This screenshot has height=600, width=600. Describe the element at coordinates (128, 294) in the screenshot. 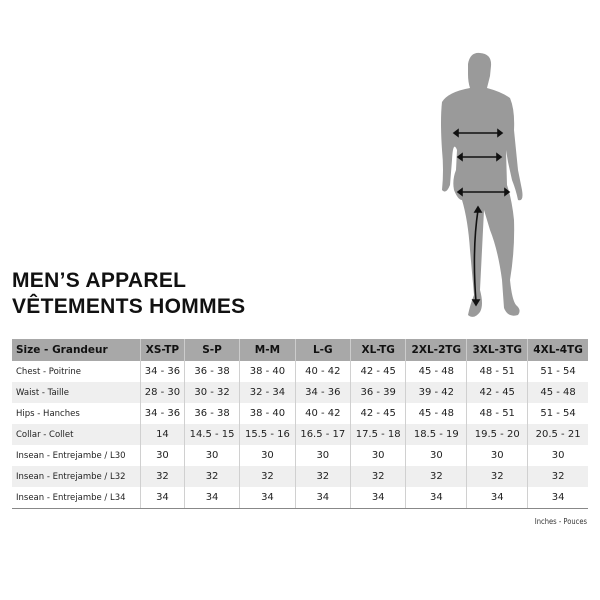

I see `page-title: MEN’S APPAREL VÊTEMENTS HOMMES` at that location.